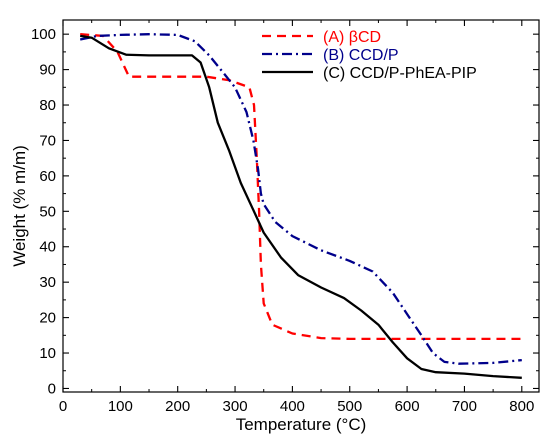 The image size is (550, 438). What do you see at coordinates (47, 353) in the screenshot?
I see `y-tick-label: 10` at bounding box center [47, 353].